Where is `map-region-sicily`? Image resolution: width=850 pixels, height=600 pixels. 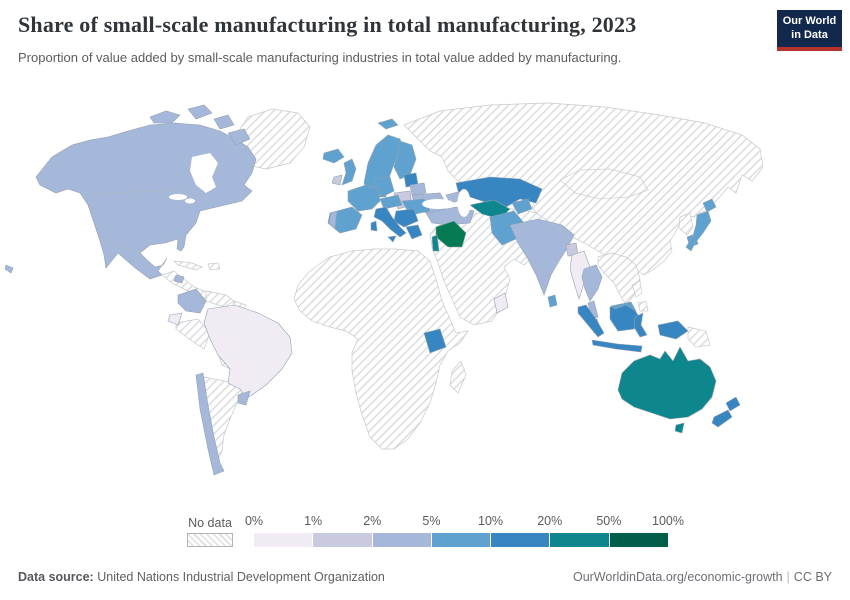 map-region-sicily is located at coordinates (392, 239).